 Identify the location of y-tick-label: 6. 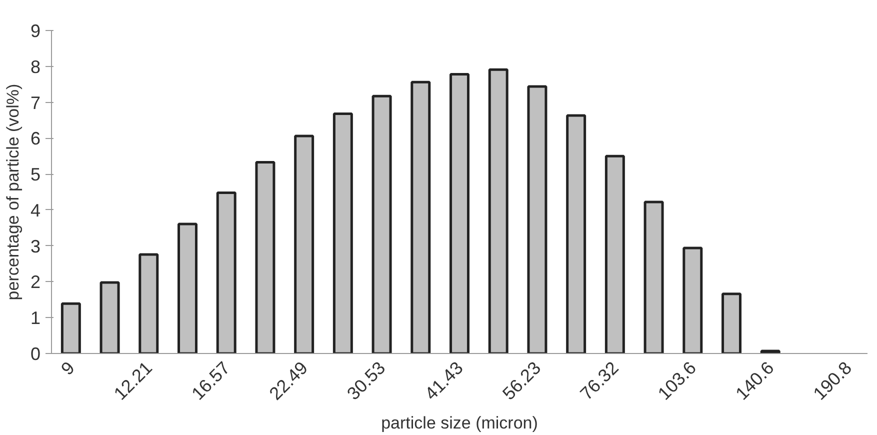
(35, 138).